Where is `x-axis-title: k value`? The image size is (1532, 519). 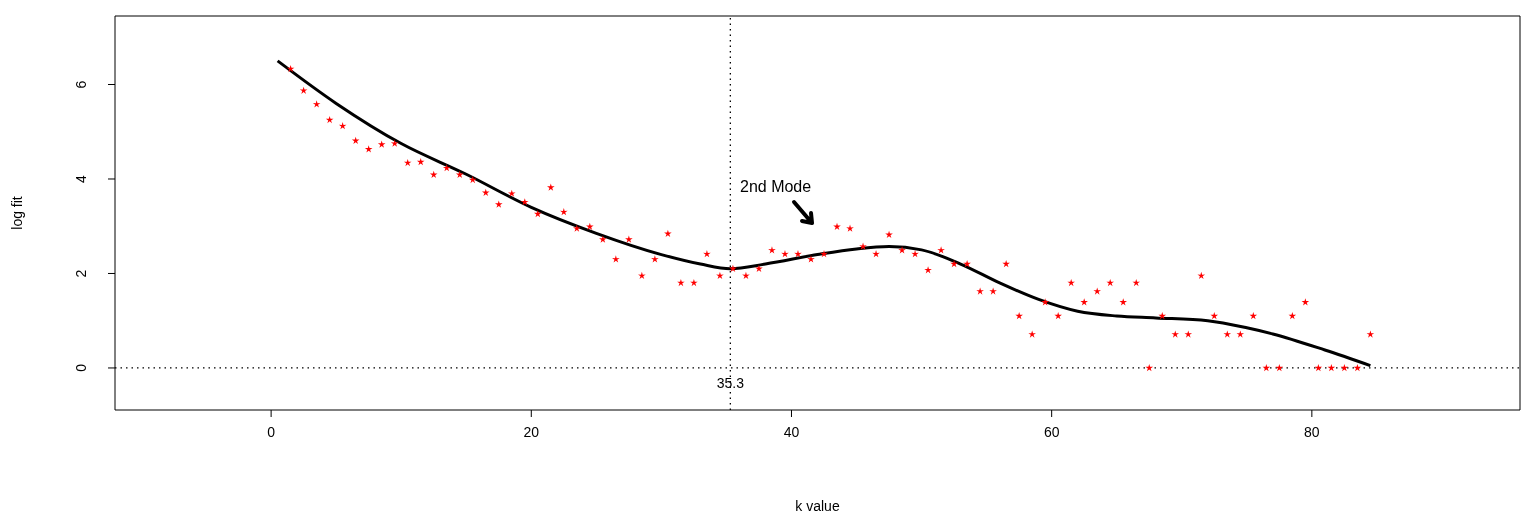
x-axis-title: k value is located at coordinates (817, 506).